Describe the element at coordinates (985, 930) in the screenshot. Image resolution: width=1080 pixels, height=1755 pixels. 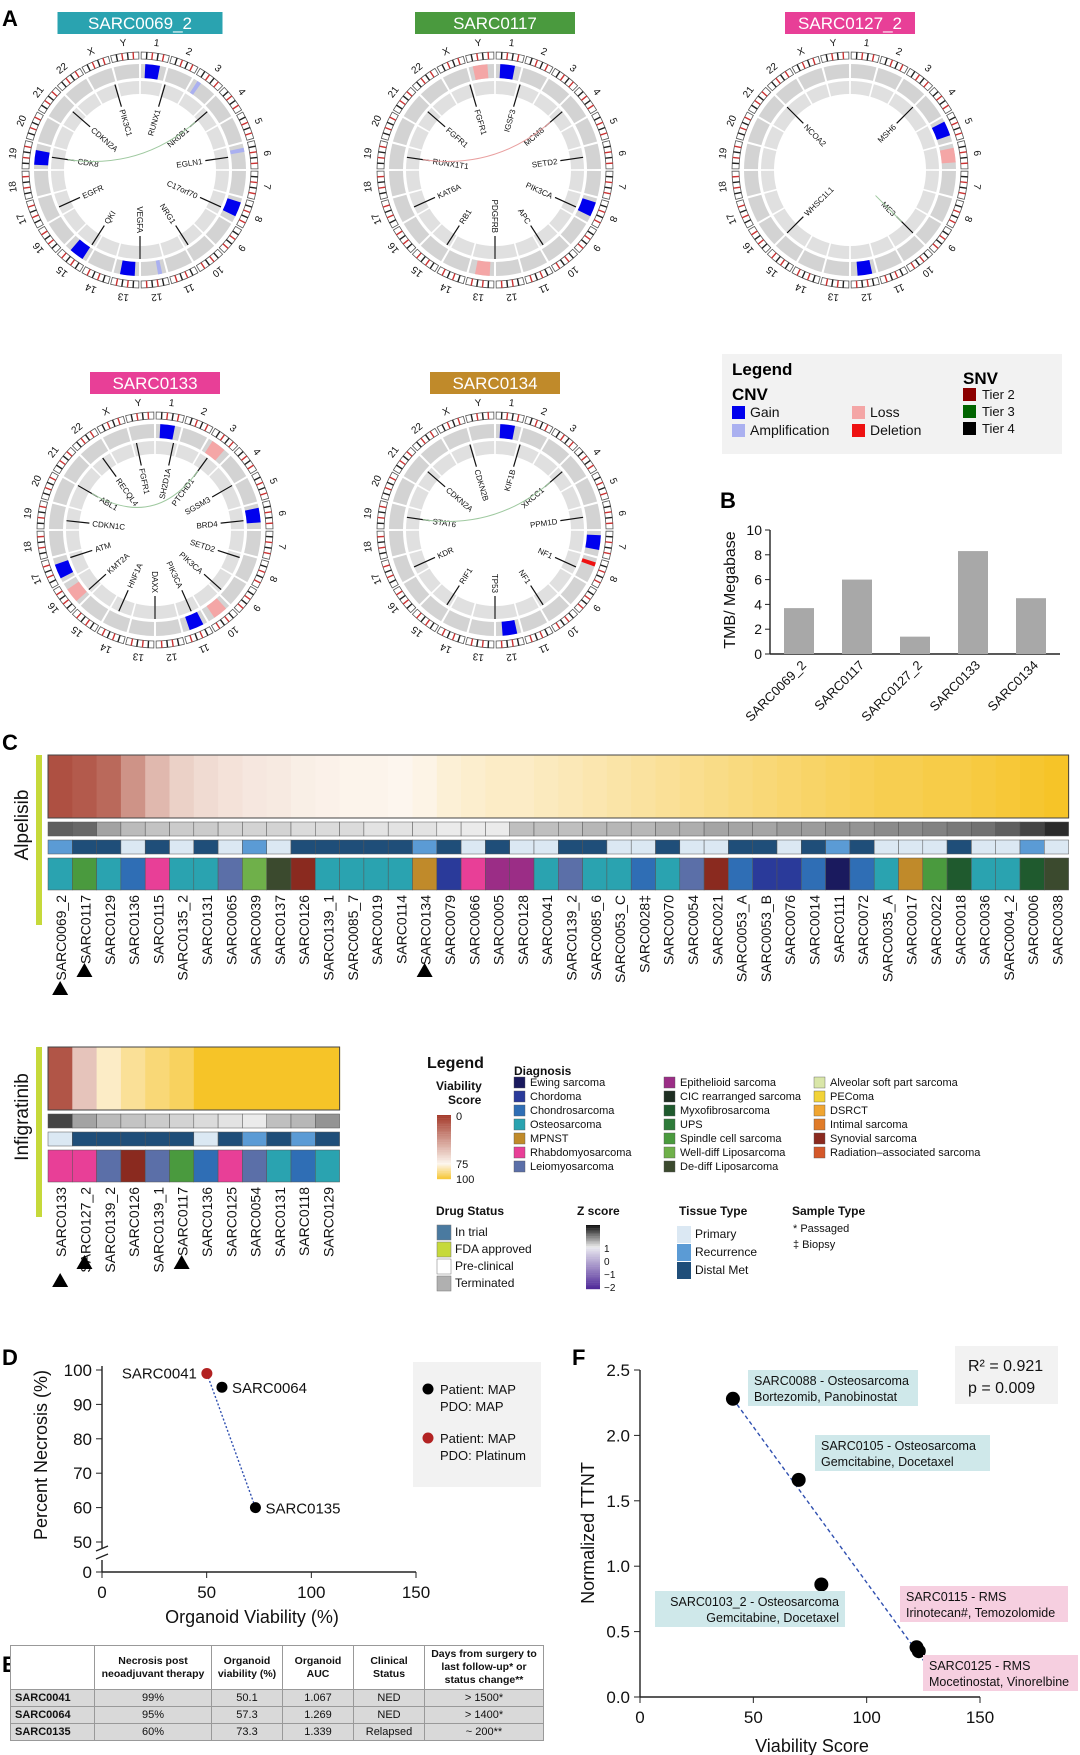
I see `sample-label: SARC0036` at that location.